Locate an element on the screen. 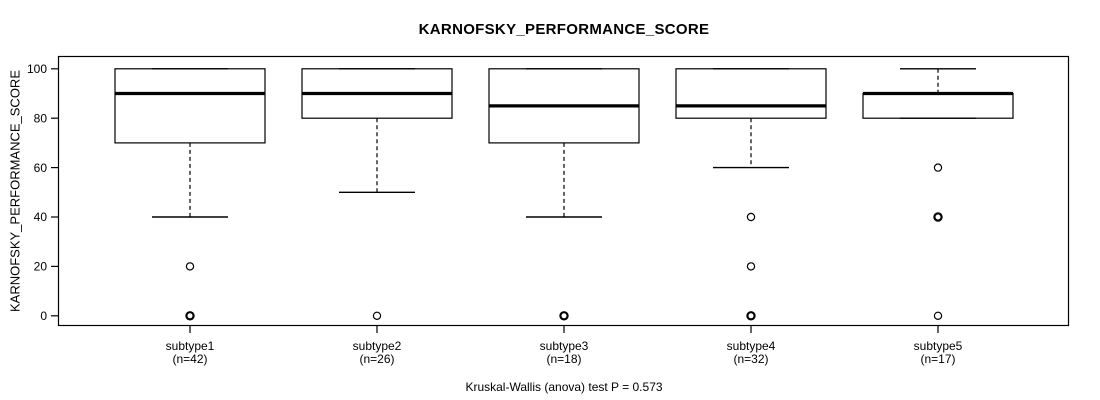  category-label: subtype1 is located at coordinates (190, 346).